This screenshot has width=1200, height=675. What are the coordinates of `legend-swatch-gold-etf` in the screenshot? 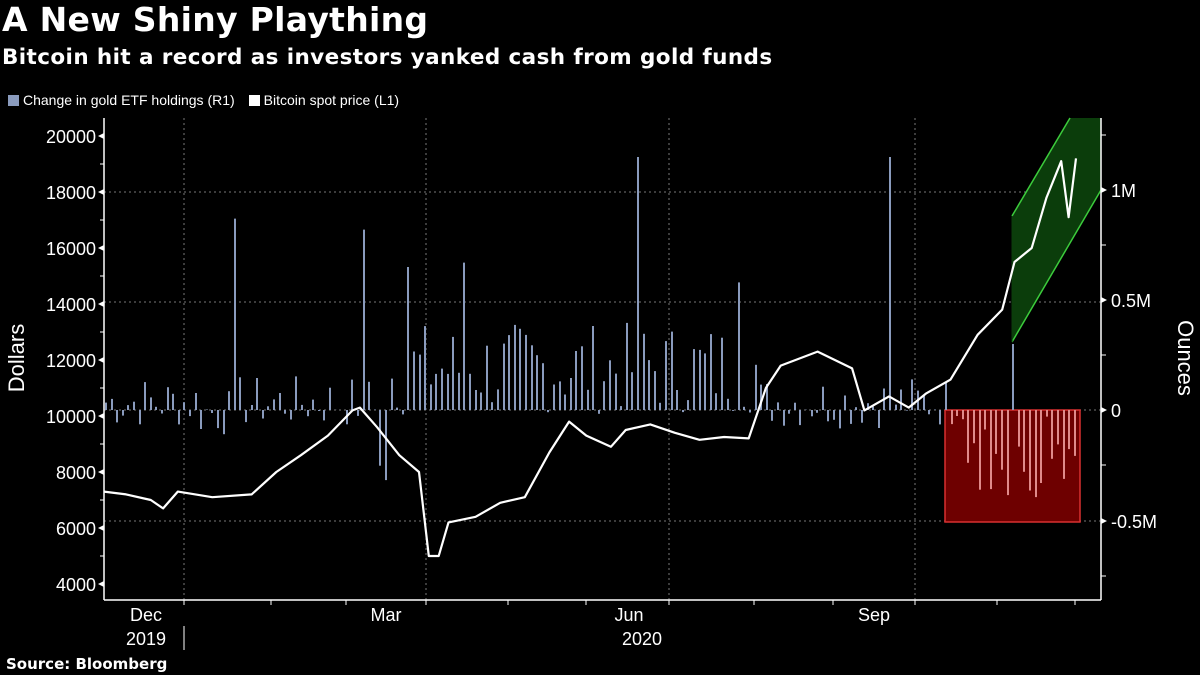 It's located at (13, 100).